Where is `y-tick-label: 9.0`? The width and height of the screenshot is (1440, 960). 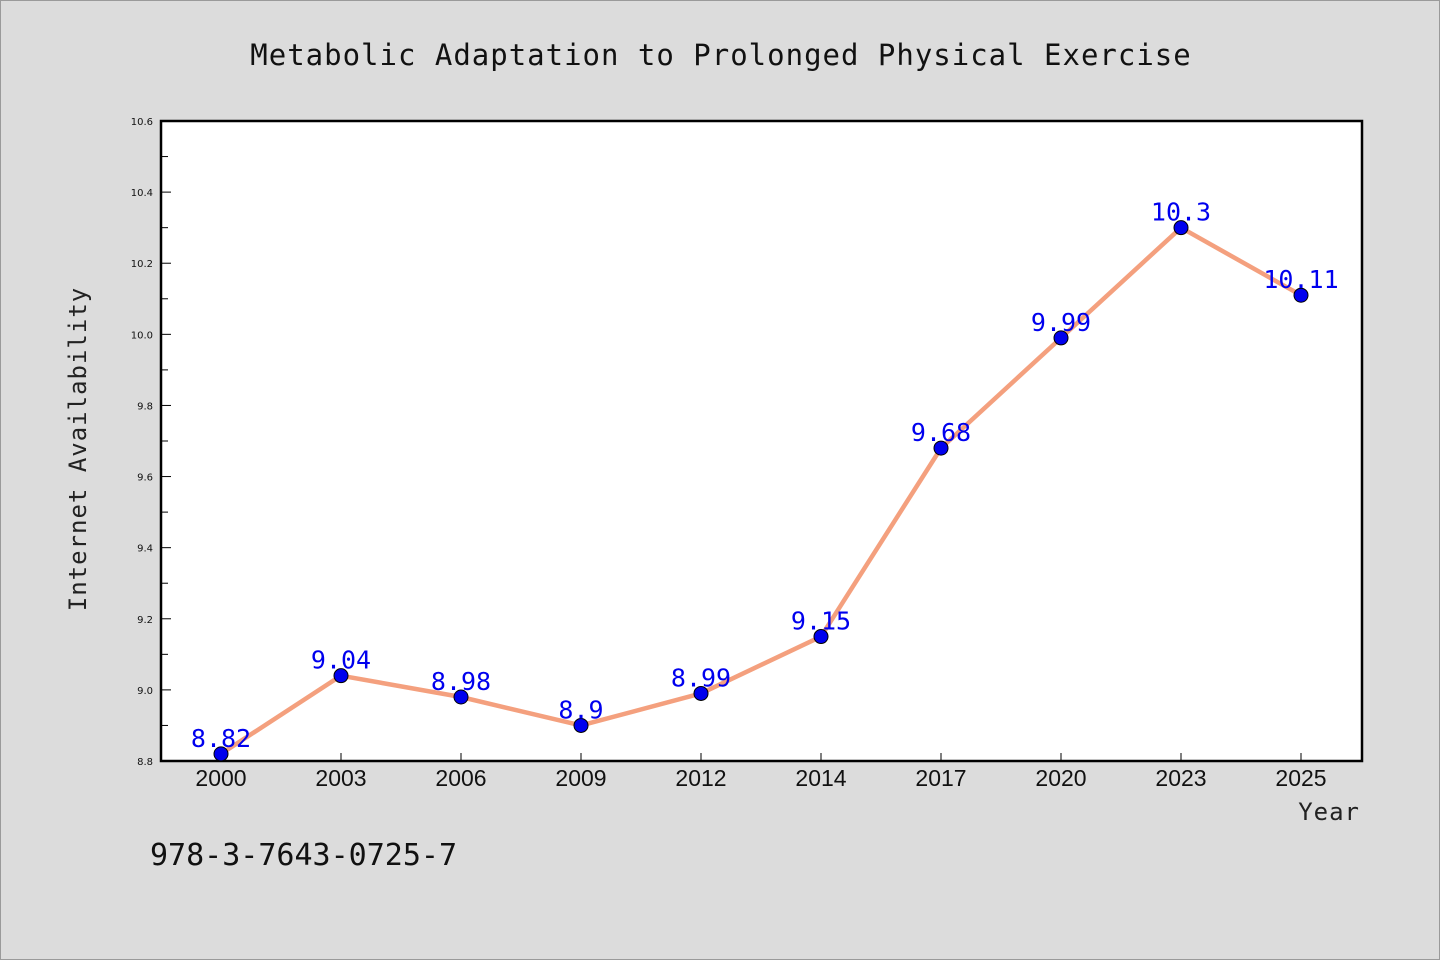
y-tick-label: 9.0 is located at coordinates (145, 691).